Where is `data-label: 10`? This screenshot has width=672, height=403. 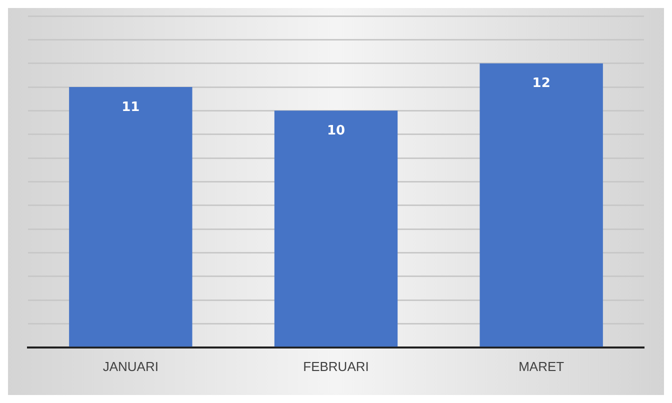
data-label: 10 is located at coordinates (336, 131).